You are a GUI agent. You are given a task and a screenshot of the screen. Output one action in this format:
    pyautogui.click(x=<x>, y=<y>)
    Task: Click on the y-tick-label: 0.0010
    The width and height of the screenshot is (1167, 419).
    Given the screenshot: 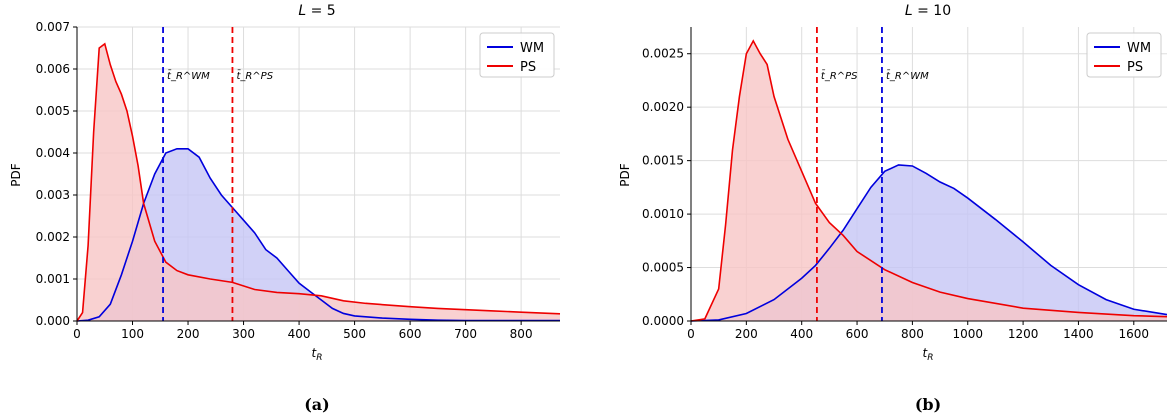 What is the action you would take?
    pyautogui.click(x=663, y=214)
    